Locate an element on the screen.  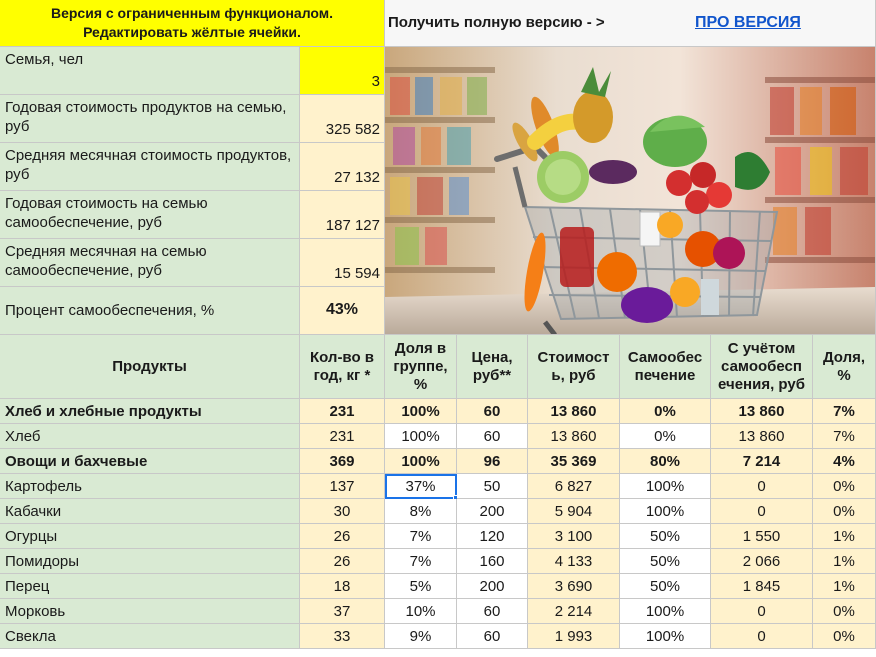
table-cell: 369 is located at coordinates (342, 461).